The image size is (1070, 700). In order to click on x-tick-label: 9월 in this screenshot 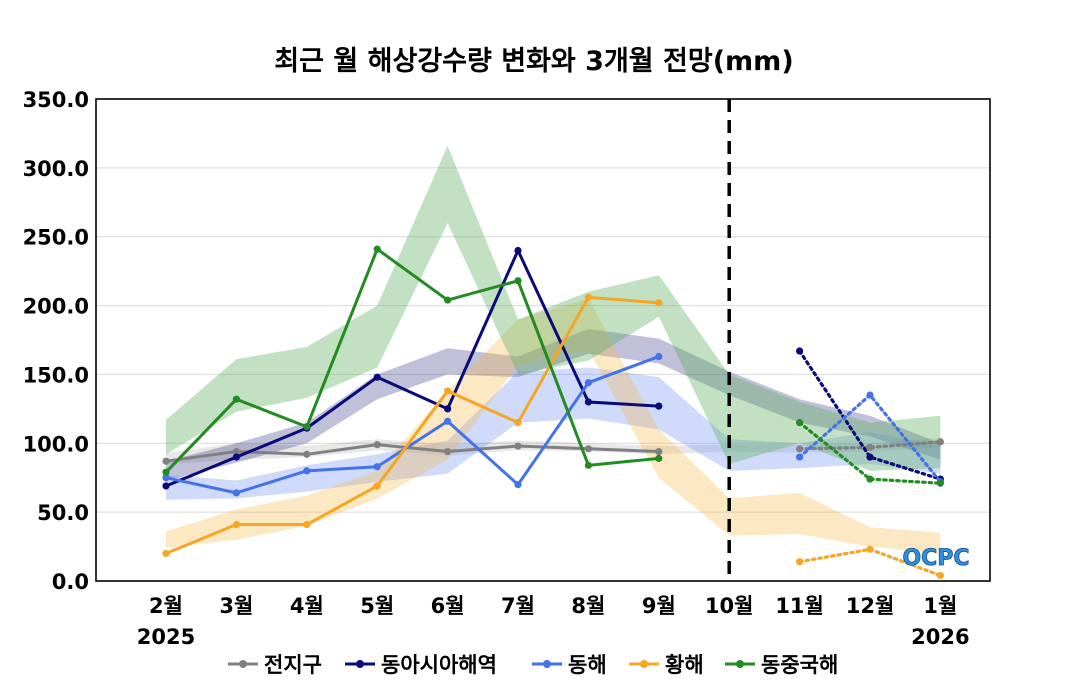, I will do `click(659, 606)`.